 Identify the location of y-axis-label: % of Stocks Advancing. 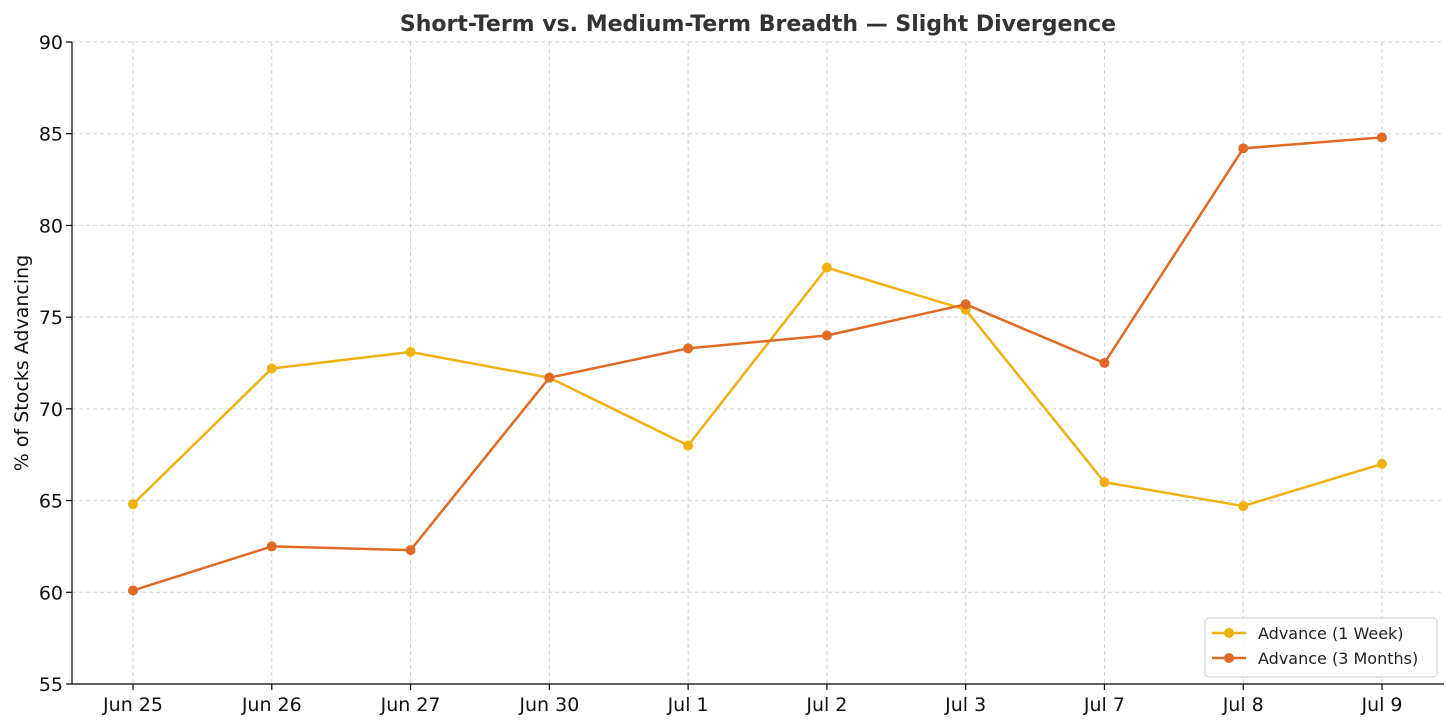
(22, 363).